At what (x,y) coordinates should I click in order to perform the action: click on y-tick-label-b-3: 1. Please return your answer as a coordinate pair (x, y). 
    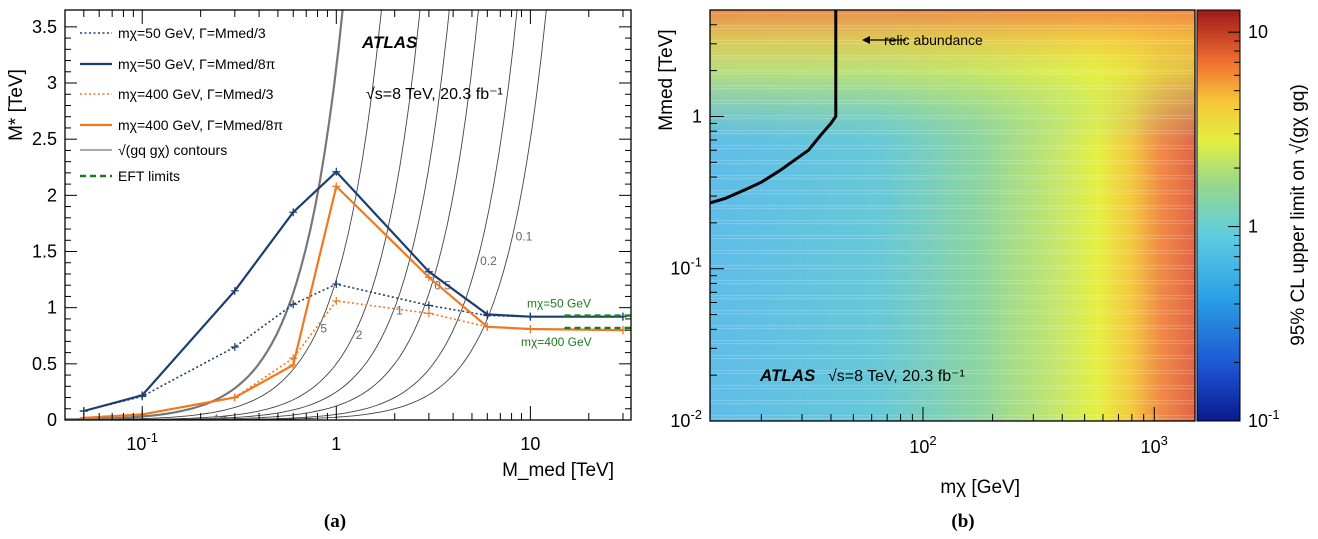
    Looking at the image, I should click on (697, 116).